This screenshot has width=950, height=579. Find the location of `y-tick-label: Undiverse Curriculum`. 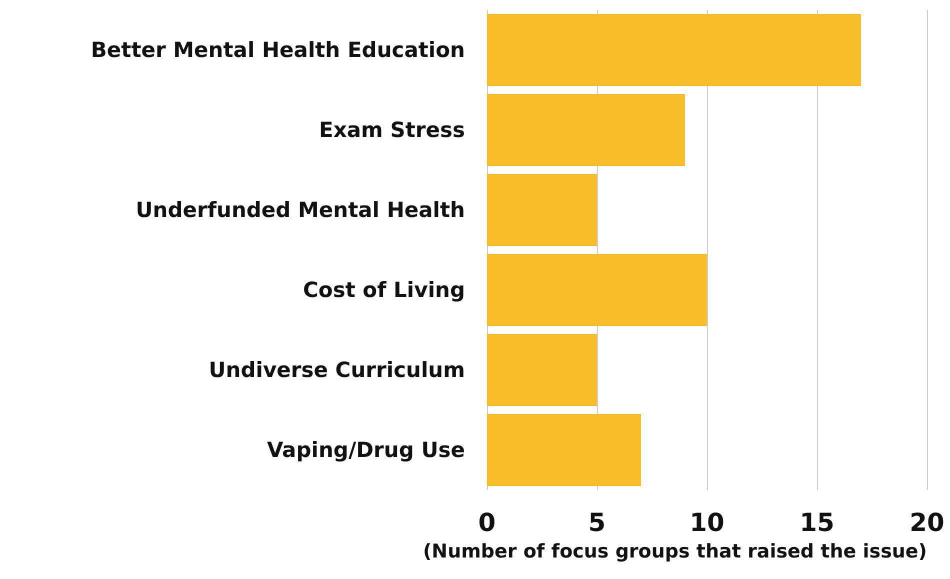

y-tick-label: Undiverse Curriculum is located at coordinates (336, 370).